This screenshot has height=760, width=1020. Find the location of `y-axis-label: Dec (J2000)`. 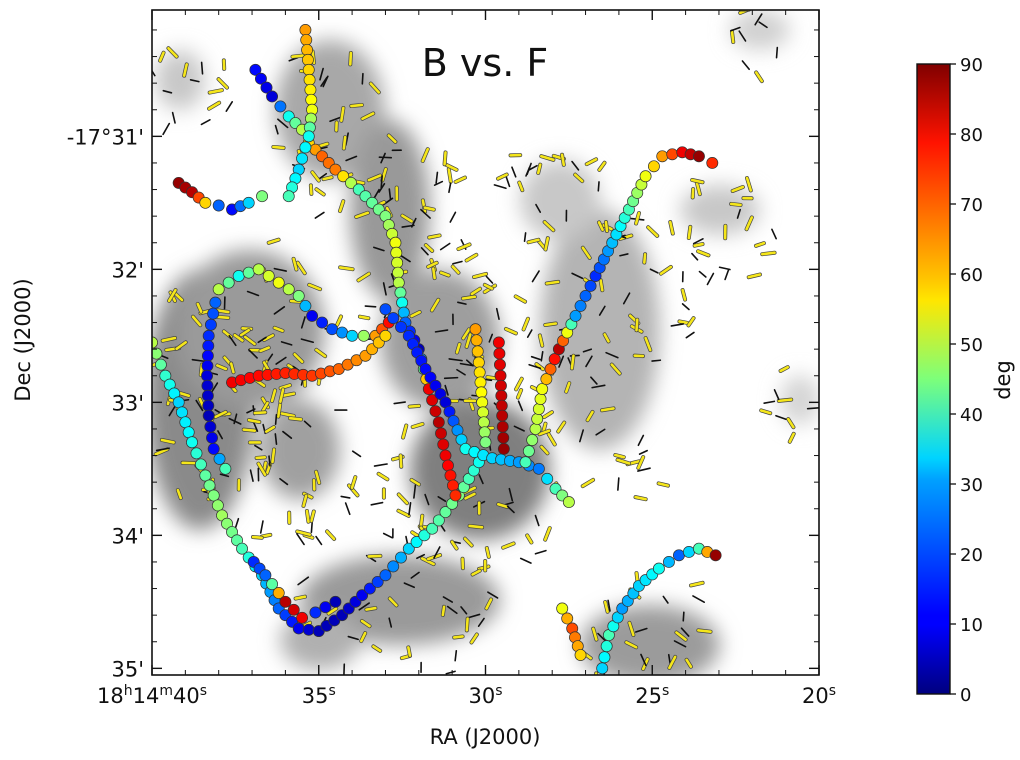

y-axis-label: Dec (J2000) is located at coordinates (23, 339).